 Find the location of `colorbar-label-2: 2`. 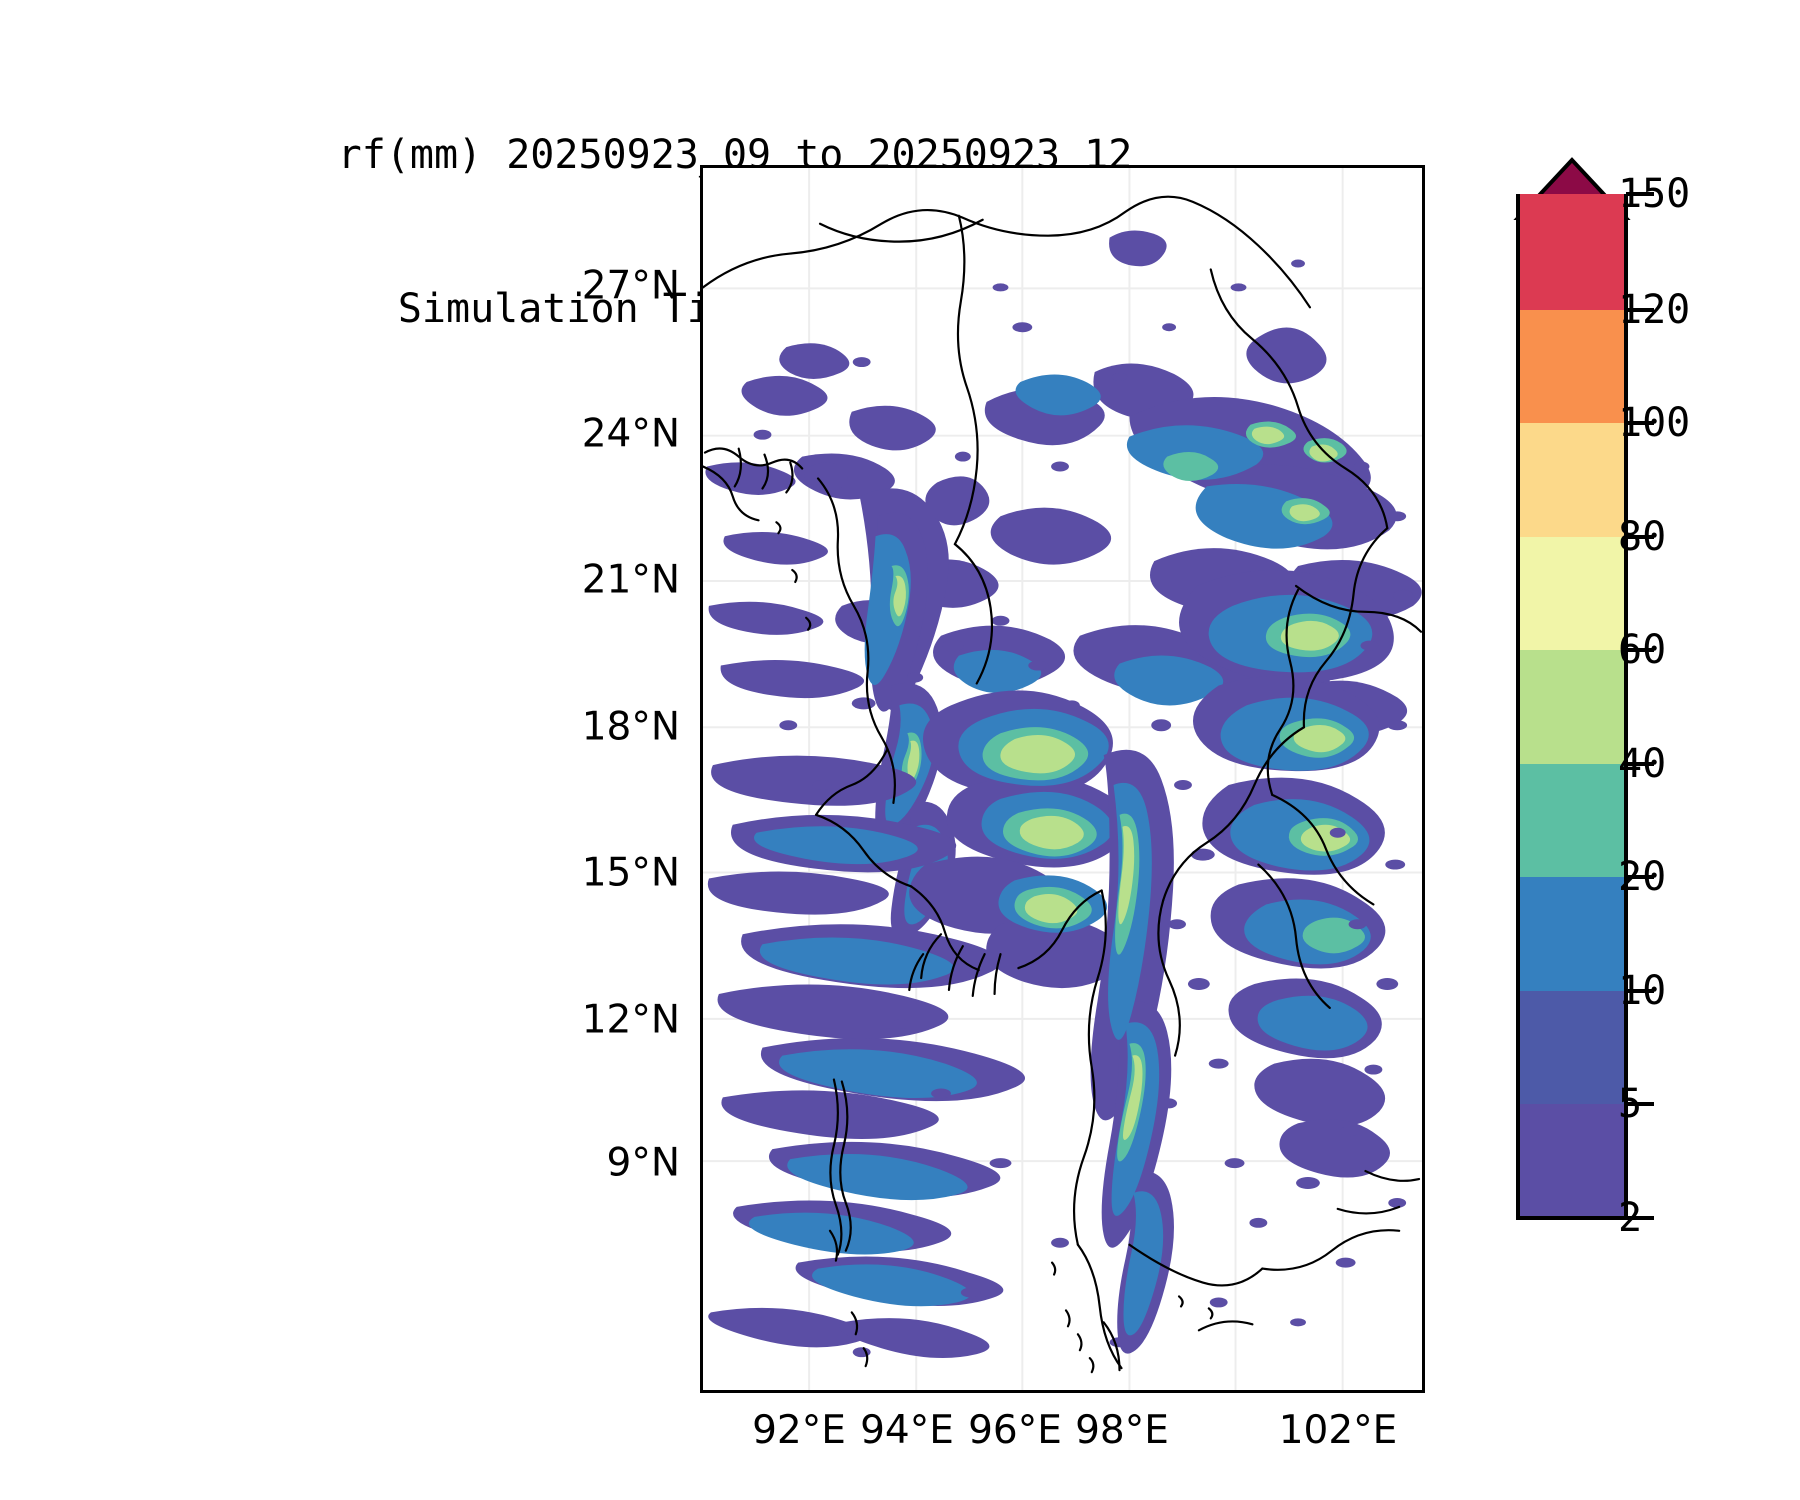

colorbar-label-2: 2 is located at coordinates (1630, 1218).